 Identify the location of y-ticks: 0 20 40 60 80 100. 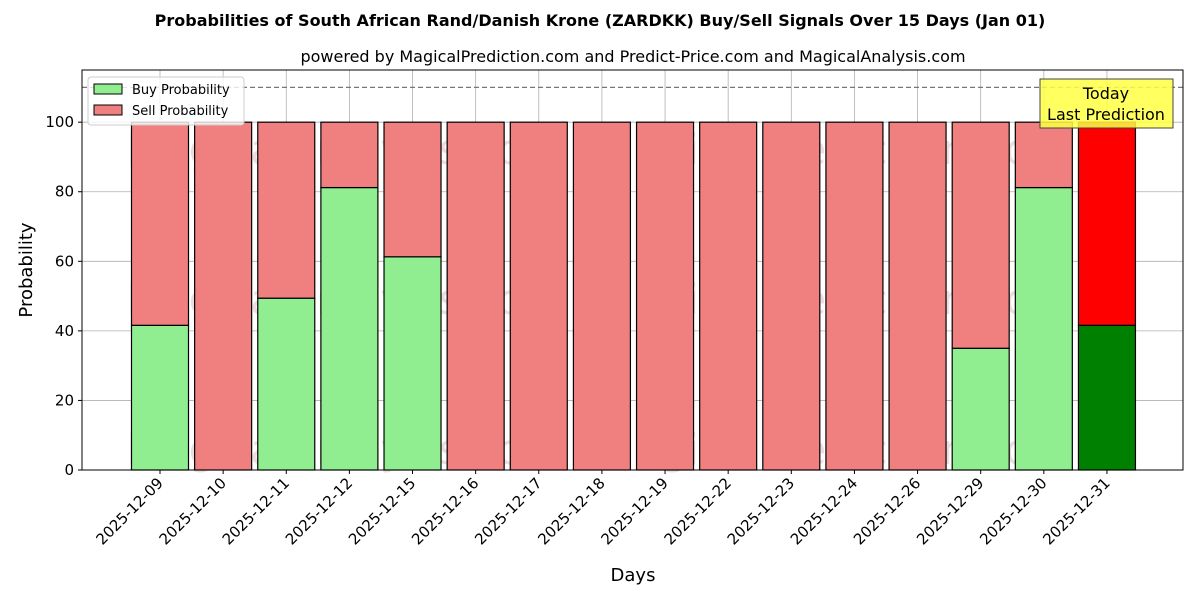
(63, 296).